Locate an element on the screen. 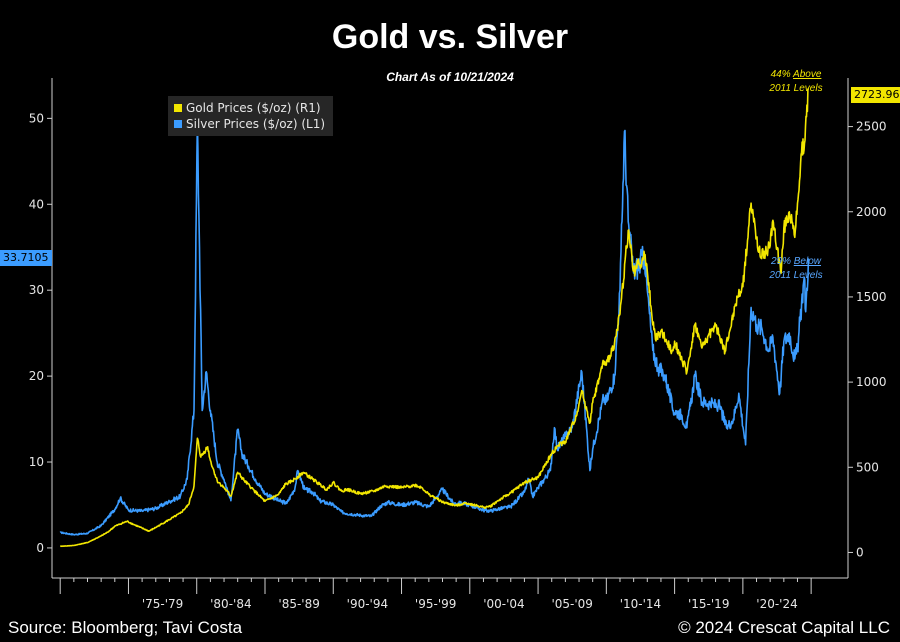  gold-annotation-tail: 2011 Levels is located at coordinates (796, 88).